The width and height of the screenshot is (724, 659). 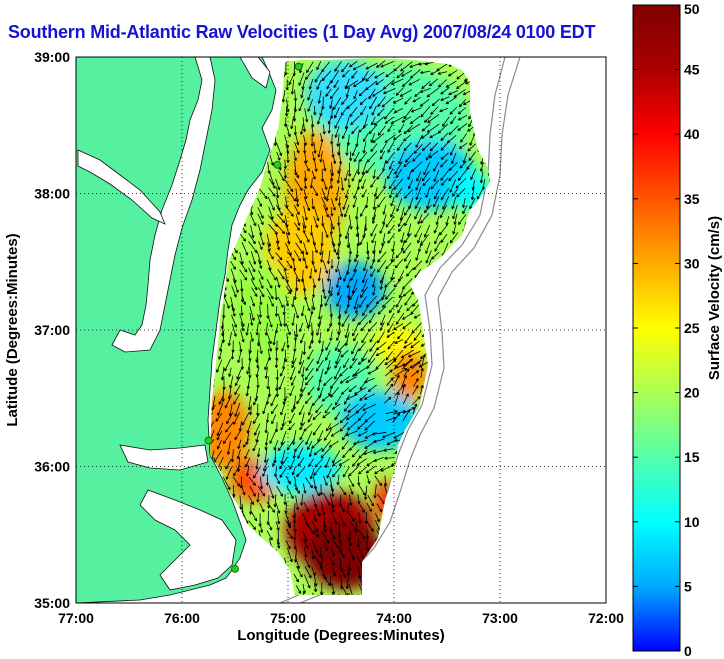 What do you see at coordinates (164, 457) in the screenshot?
I see `albemarle-sound` at bounding box center [164, 457].